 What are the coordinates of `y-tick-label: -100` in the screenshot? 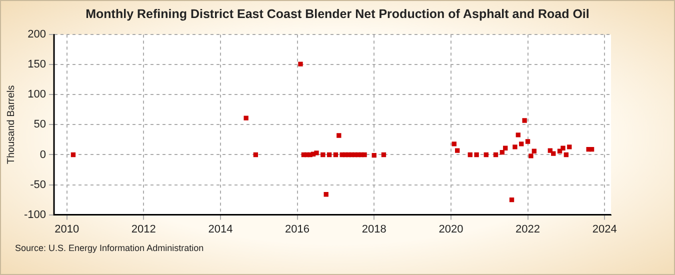 It's located at (35, 214).